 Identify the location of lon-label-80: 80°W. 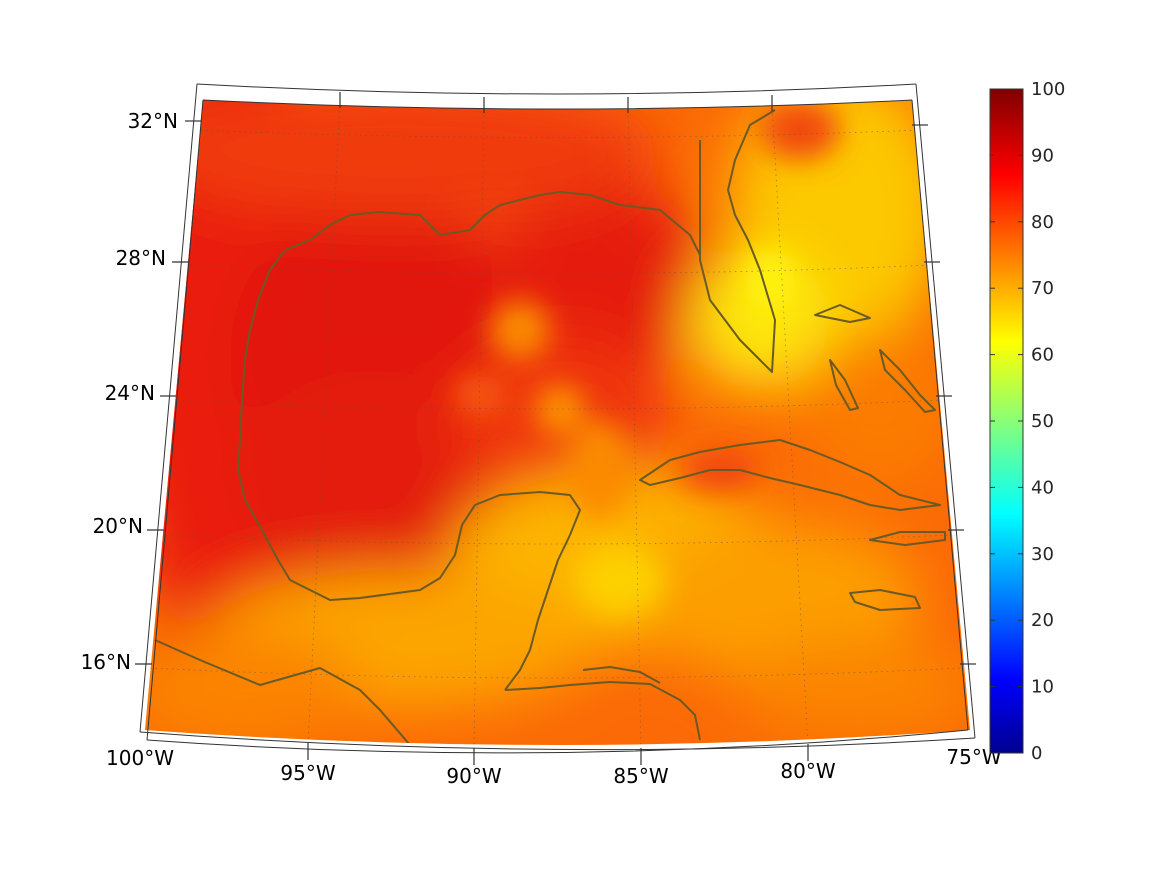
(807, 771).